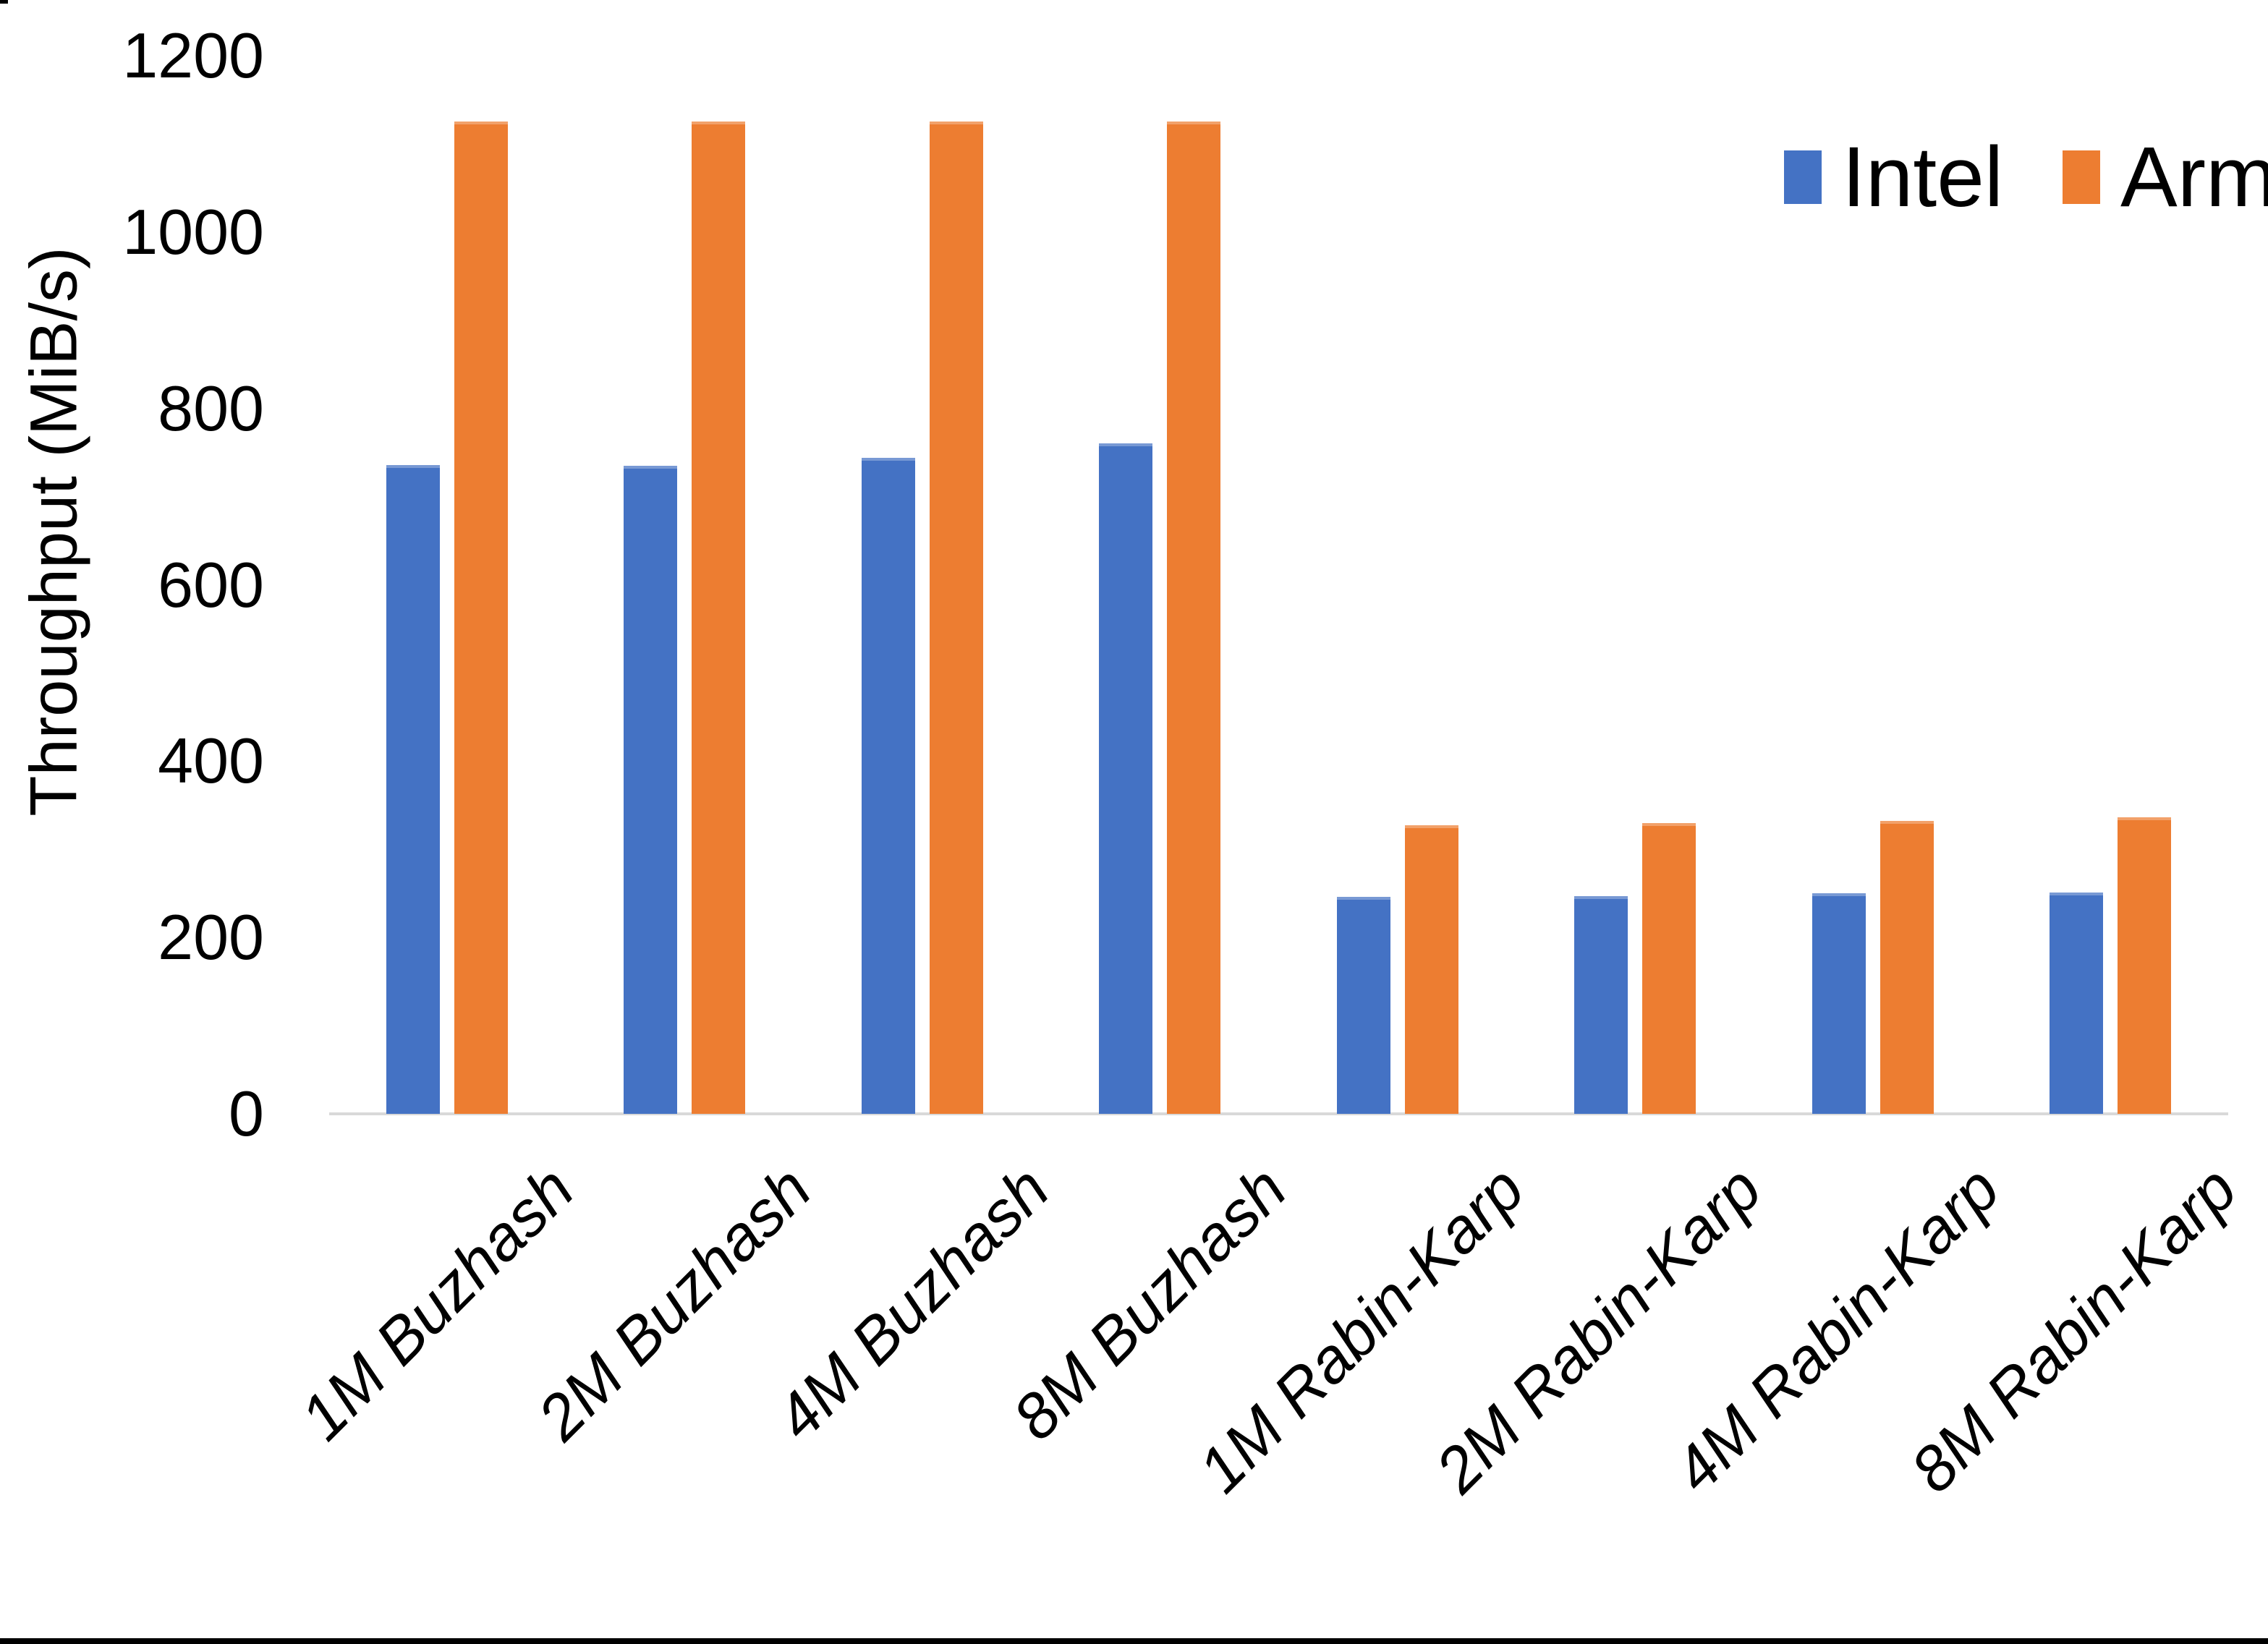  Describe the element at coordinates (888, 786) in the screenshot. I see `bar-intel-4m-buzhash` at that location.